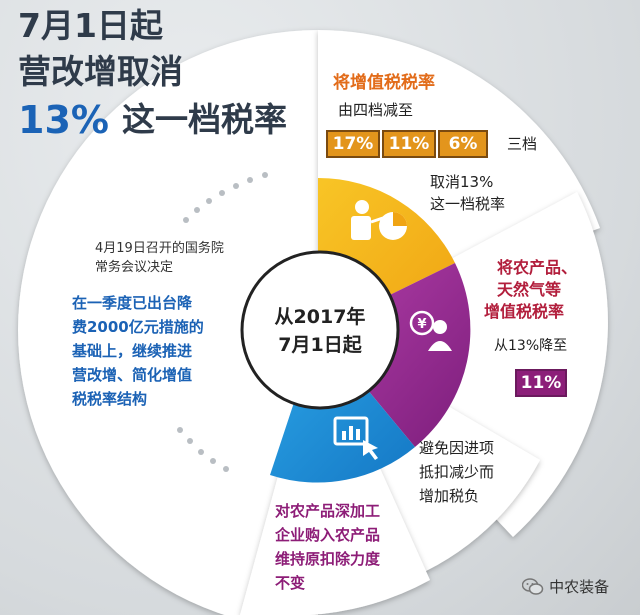  I want to click on headline-line1: 7月1日起, so click(90, 25).